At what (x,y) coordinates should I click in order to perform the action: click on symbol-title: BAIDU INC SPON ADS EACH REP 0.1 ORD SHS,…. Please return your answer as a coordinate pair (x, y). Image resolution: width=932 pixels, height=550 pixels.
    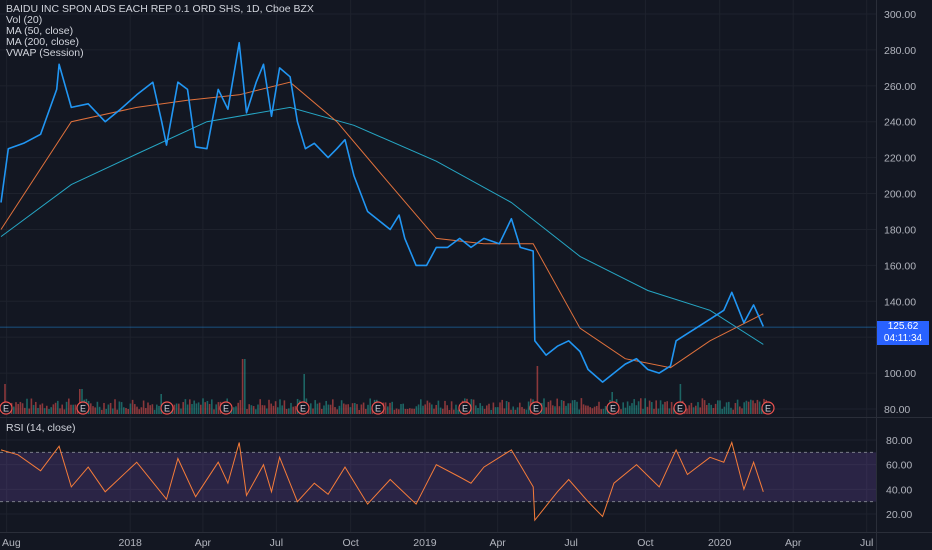
    Looking at the image, I should click on (160, 9).